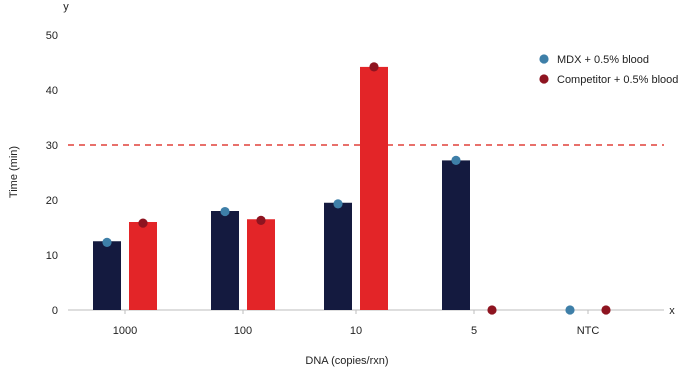 The height and width of the screenshot is (374, 695). I want to click on legend-label: Competitor + 0.5% blood, so click(617, 80).